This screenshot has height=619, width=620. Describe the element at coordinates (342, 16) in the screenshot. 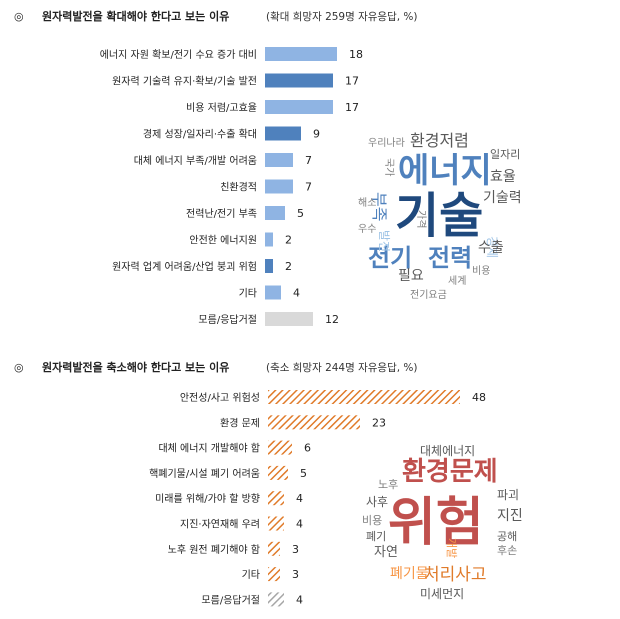

I see `section1-subtitle: (확대 희망자 259명 자유응답, %)` at that location.